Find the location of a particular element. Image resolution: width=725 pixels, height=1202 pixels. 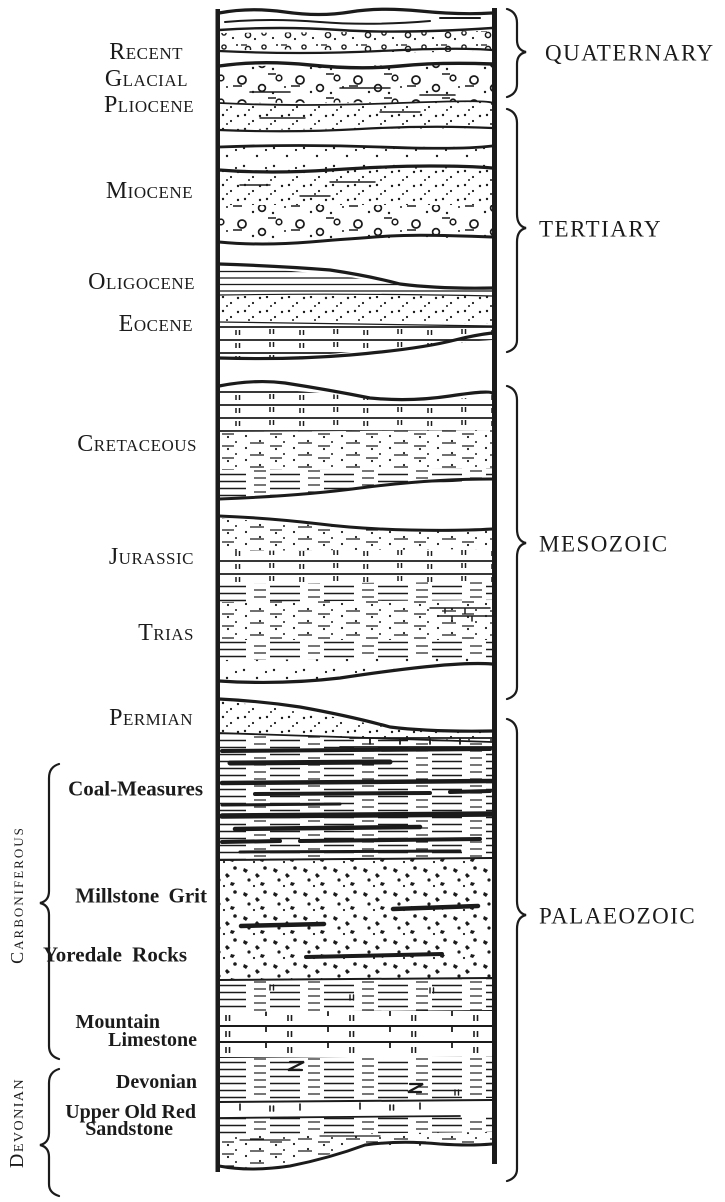

system-label-carboniferous: Carboniferous is located at coordinates (17, 895).